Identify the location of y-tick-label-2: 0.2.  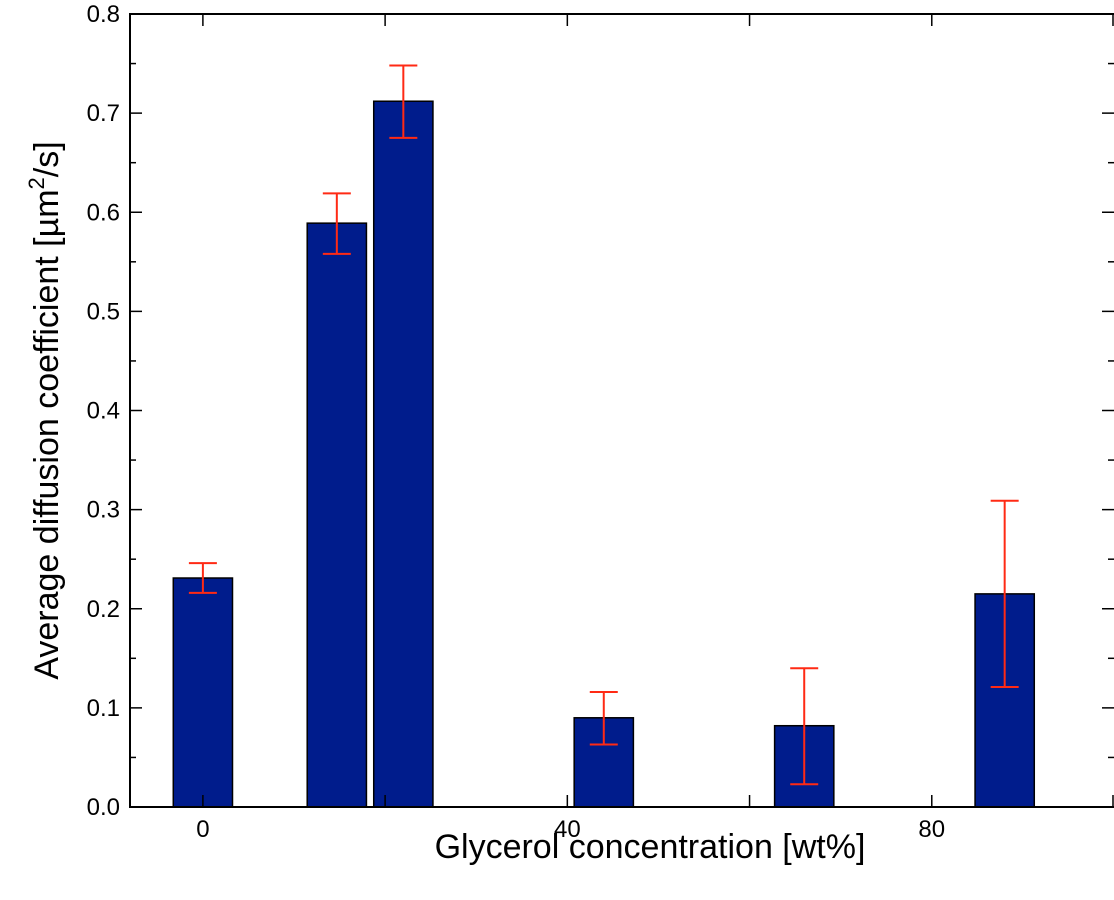
(103, 609).